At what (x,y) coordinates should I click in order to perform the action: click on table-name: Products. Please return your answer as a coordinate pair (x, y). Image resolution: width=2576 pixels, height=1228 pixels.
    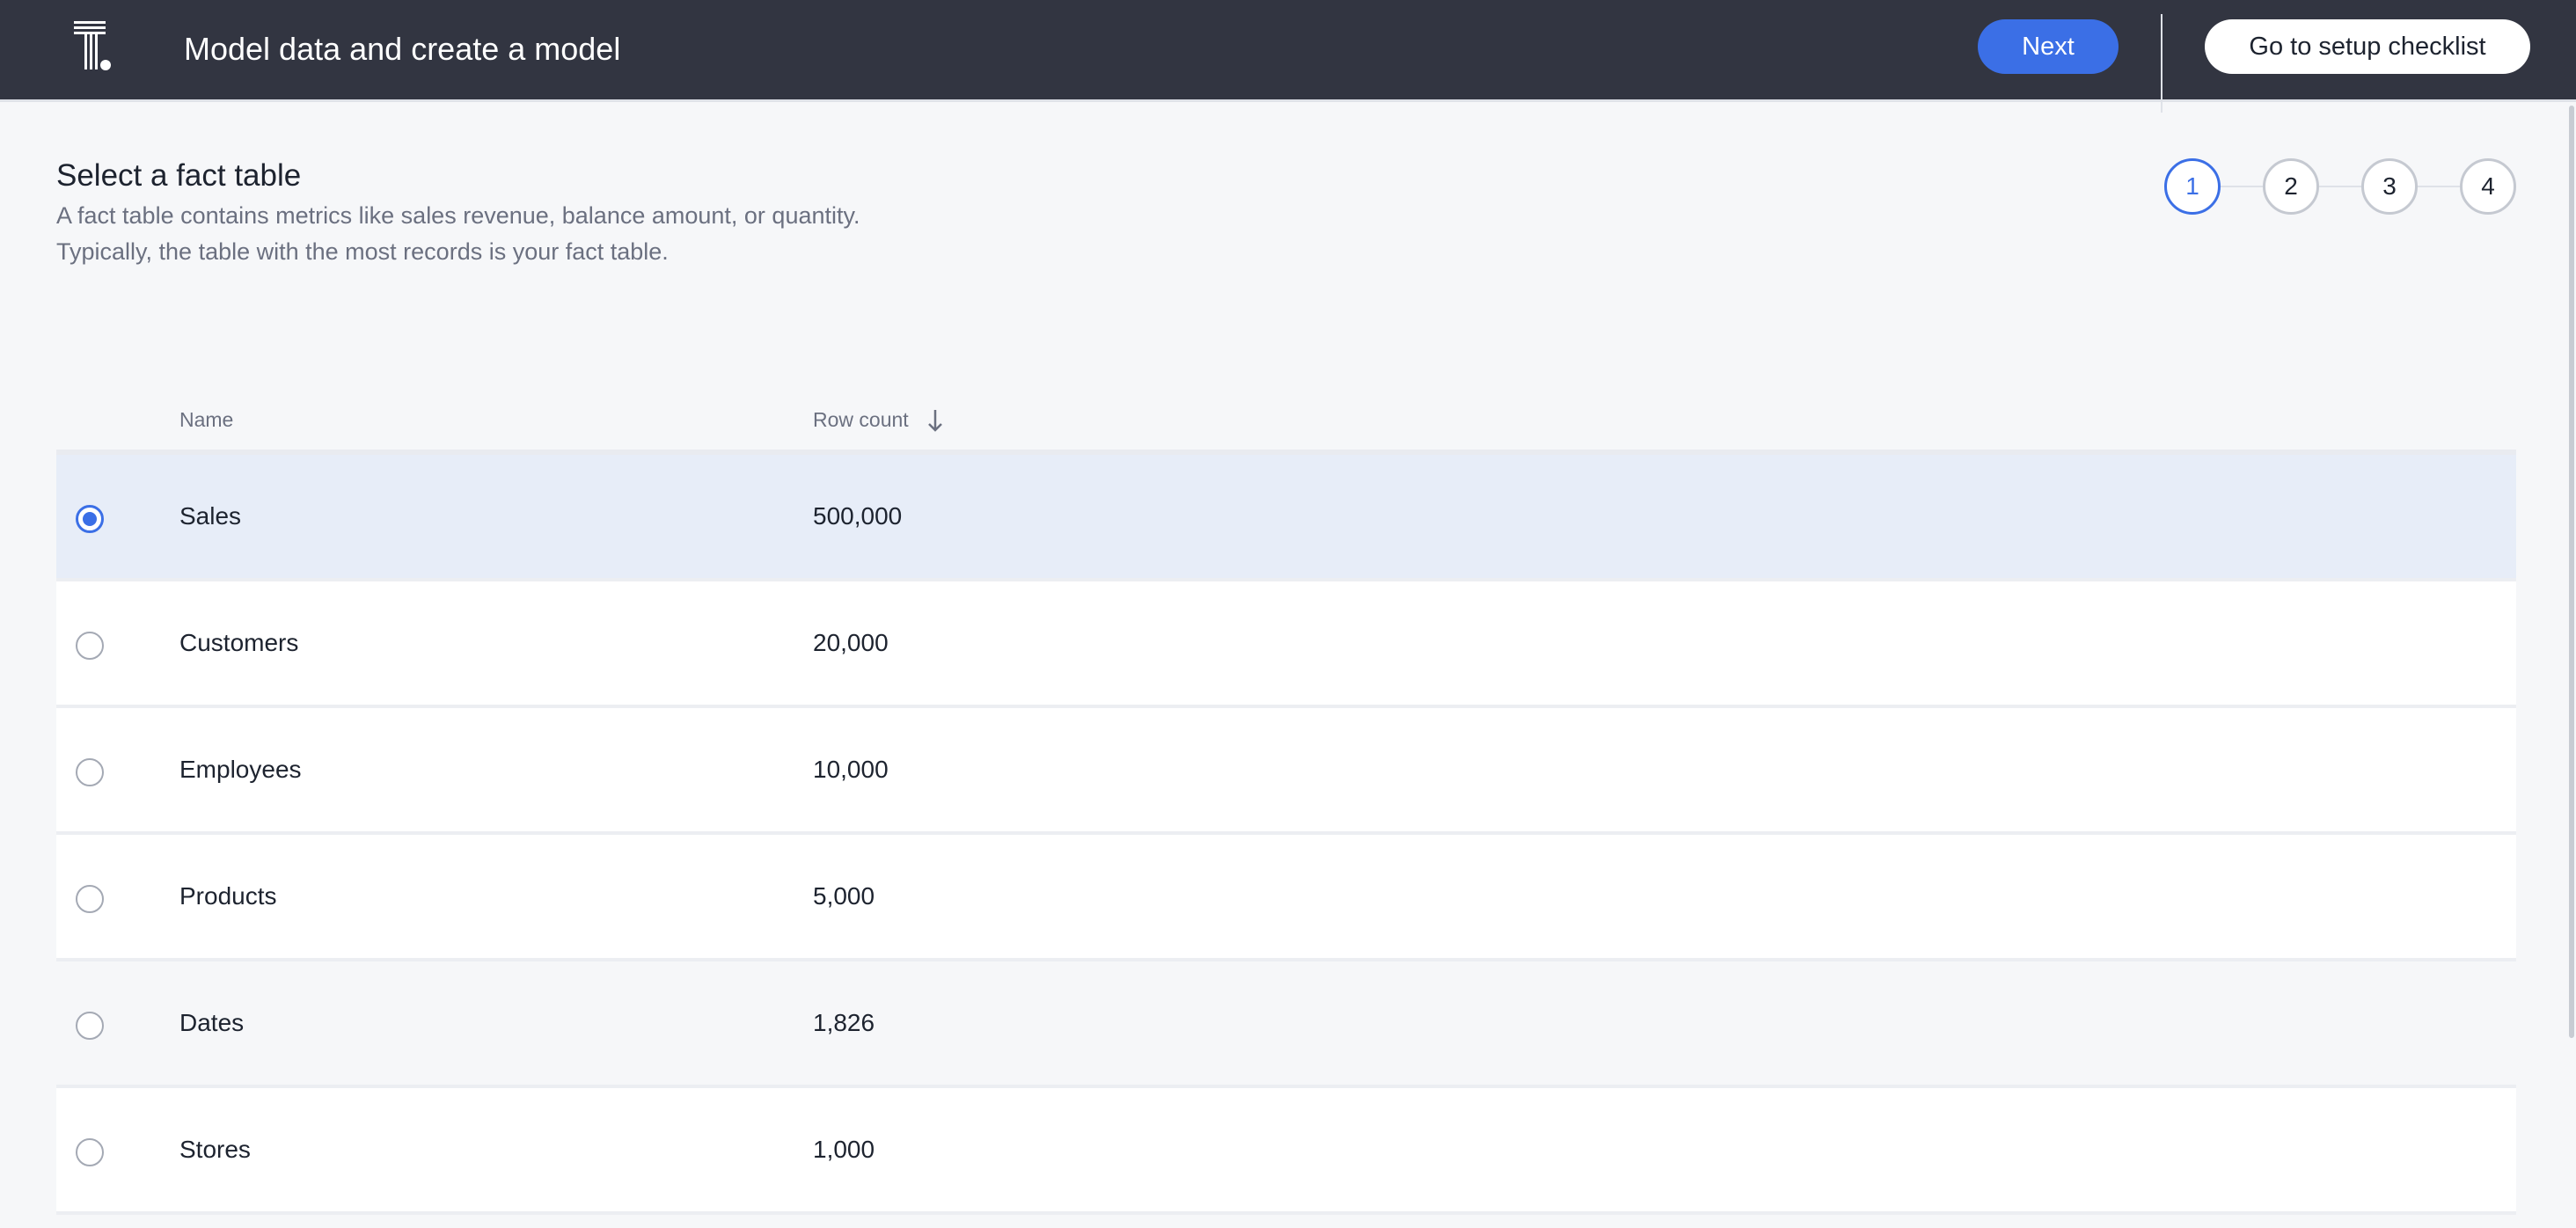
    Looking at the image, I should click on (228, 896).